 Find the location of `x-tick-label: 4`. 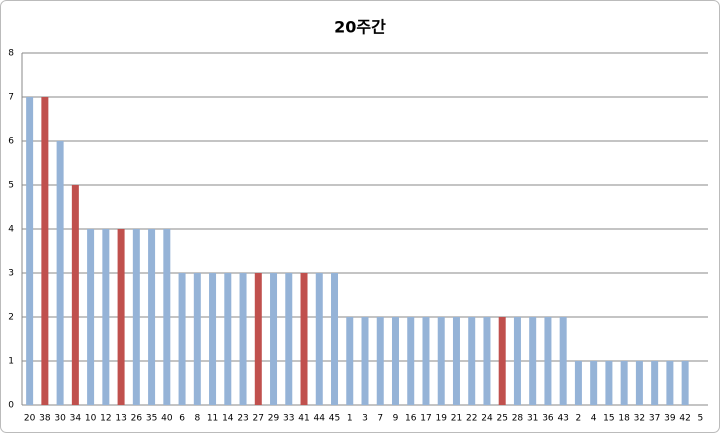

x-tick-label: 4 is located at coordinates (594, 419).